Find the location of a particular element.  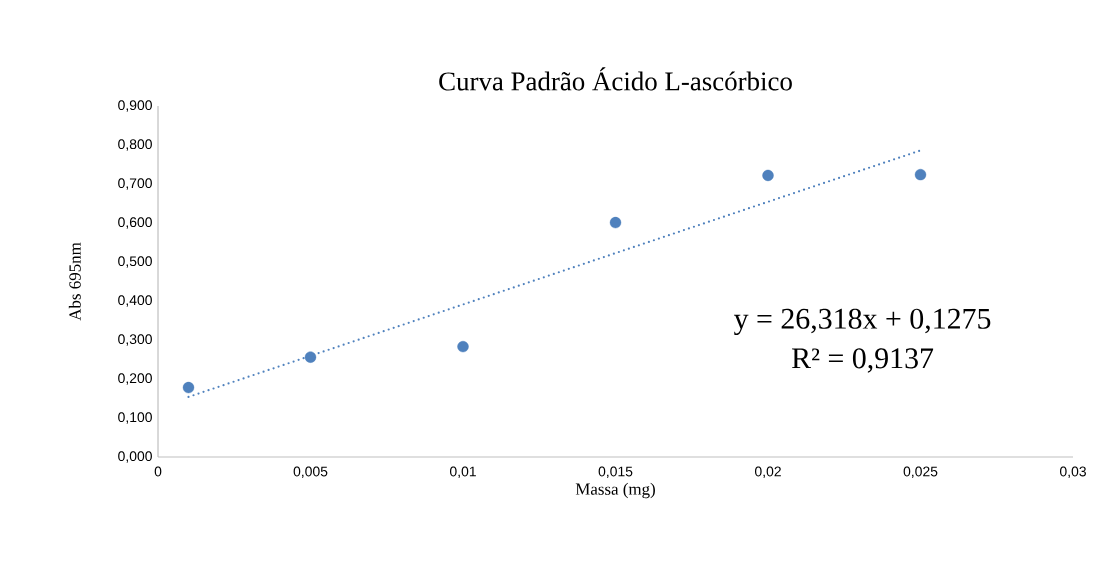

y-tick-label: 0,500 is located at coordinates (135, 262).